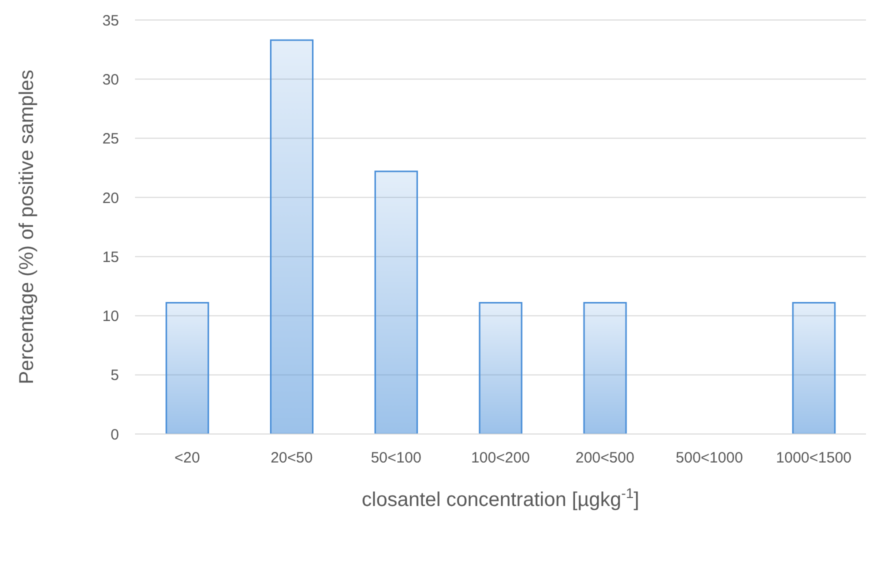  What do you see at coordinates (110, 317) in the screenshot?
I see `y-tick-label: 10` at bounding box center [110, 317].